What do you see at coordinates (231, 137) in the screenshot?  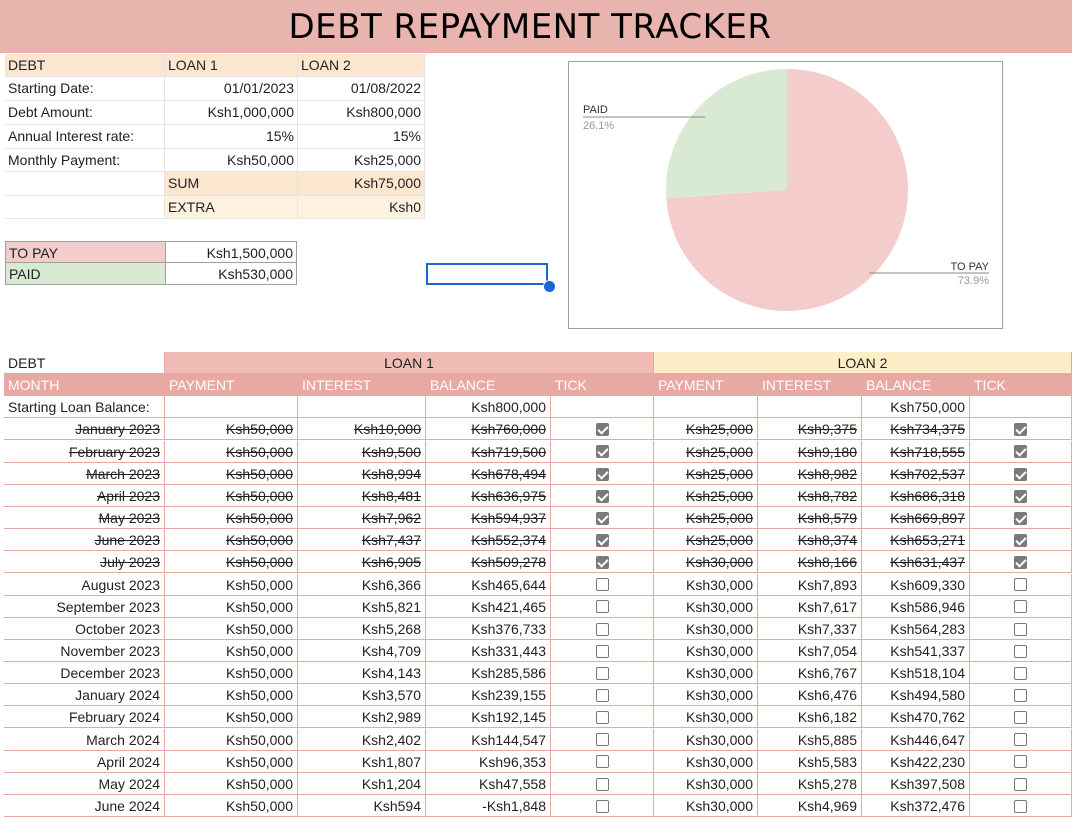 I see `summary-row-loan1: 15%` at bounding box center [231, 137].